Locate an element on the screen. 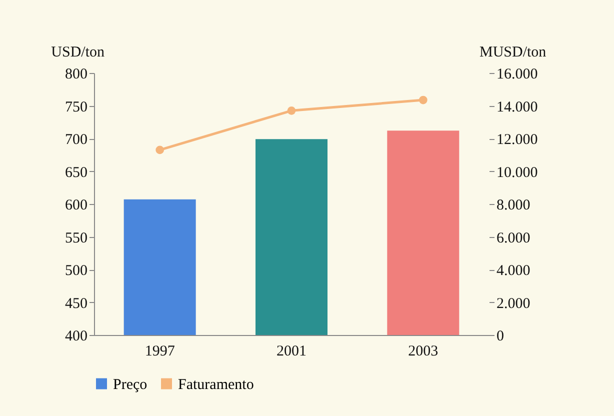 The width and height of the screenshot is (614, 416). y2-tick-label: 12.000 is located at coordinates (517, 140).